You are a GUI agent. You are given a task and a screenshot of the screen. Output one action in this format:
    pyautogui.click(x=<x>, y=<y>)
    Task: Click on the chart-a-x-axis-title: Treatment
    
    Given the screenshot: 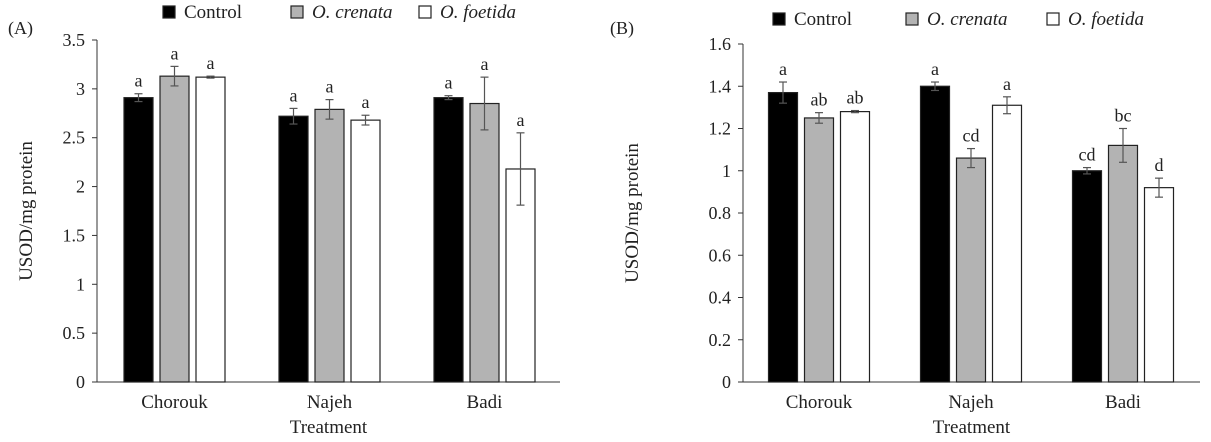 What is the action you would take?
    pyautogui.click(x=329, y=427)
    